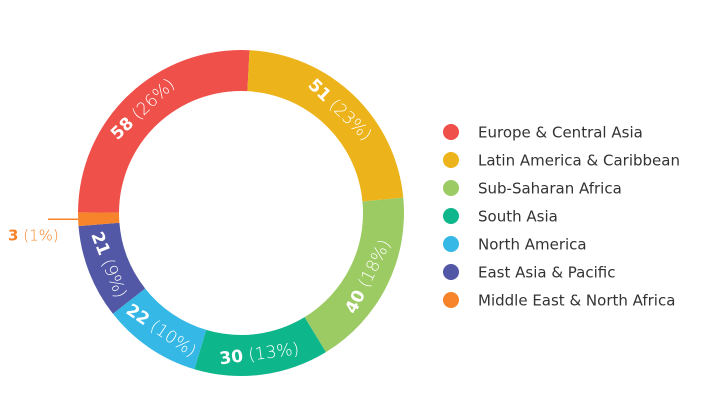 This screenshot has width=716, height=406. Describe the element at coordinates (550, 189) in the screenshot. I see `legend-label: Sub-Saharan Africa` at that location.